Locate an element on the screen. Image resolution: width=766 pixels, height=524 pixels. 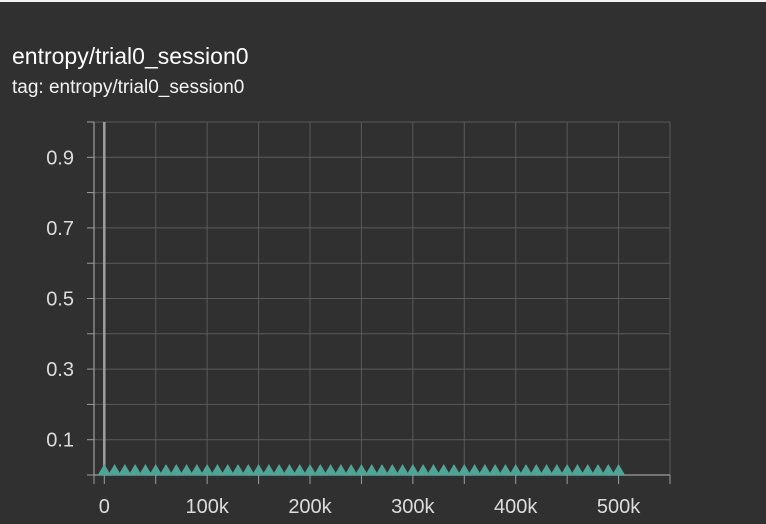
y-tick-label: 0.1 is located at coordinates (60, 441).